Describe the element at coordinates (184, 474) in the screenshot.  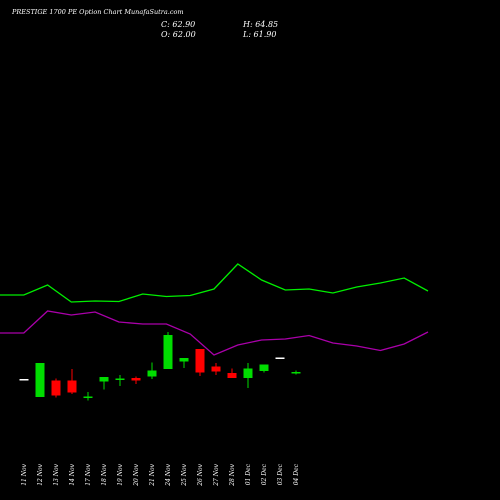
I see `x-tick-label: 25 Nov` at that location.